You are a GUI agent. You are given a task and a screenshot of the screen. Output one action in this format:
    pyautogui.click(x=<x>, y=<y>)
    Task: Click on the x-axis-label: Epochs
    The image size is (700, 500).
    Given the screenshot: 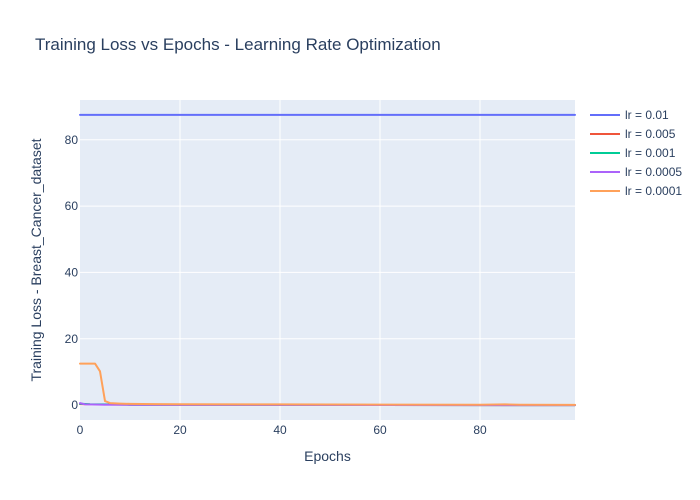 What is the action you would take?
    pyautogui.click(x=327, y=456)
    